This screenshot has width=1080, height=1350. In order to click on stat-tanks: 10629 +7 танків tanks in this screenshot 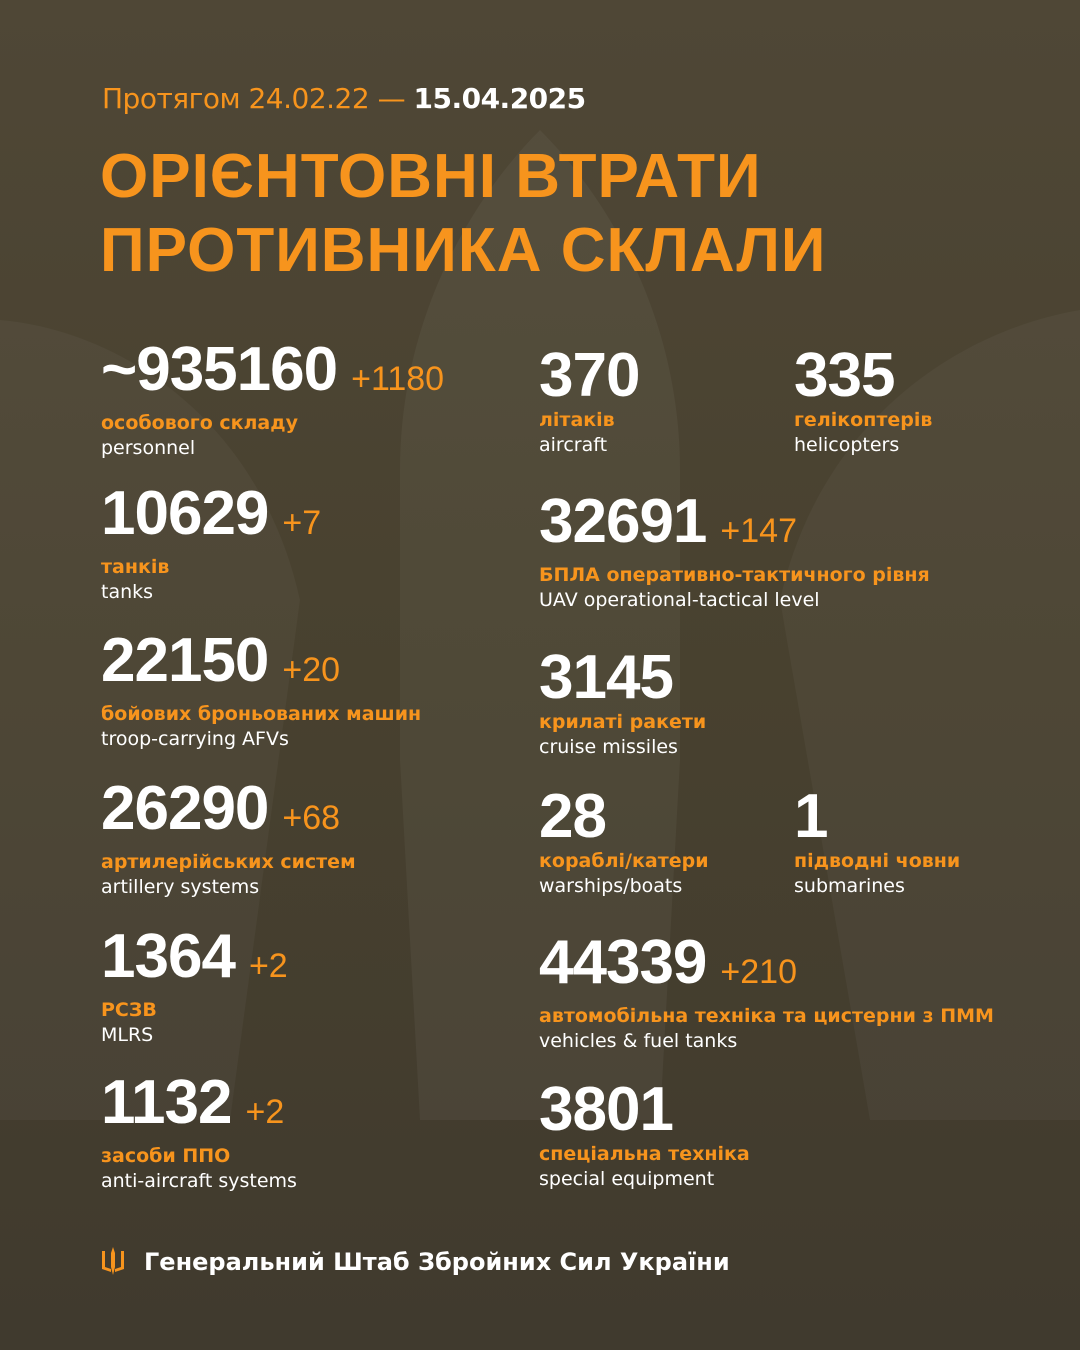, I will do `click(211, 543)`.